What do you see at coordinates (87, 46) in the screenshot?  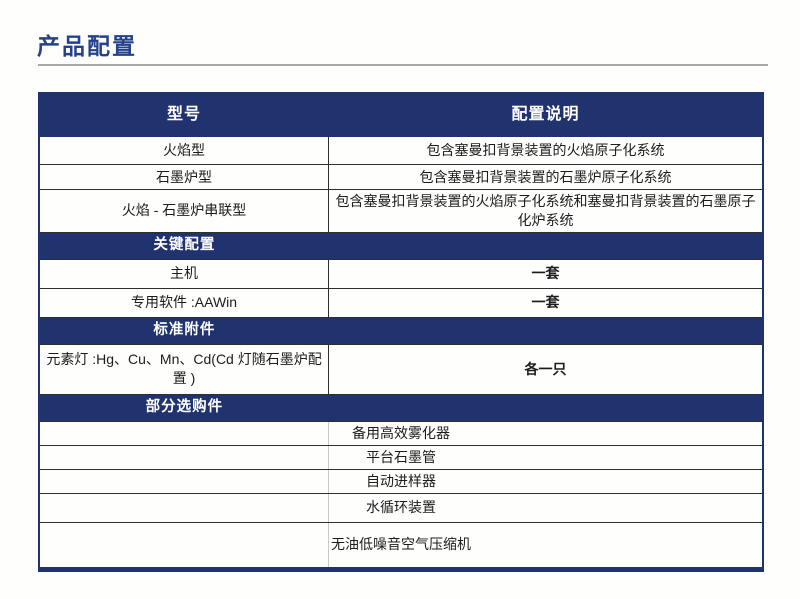 I see `page-title: 产品配置` at bounding box center [87, 46].